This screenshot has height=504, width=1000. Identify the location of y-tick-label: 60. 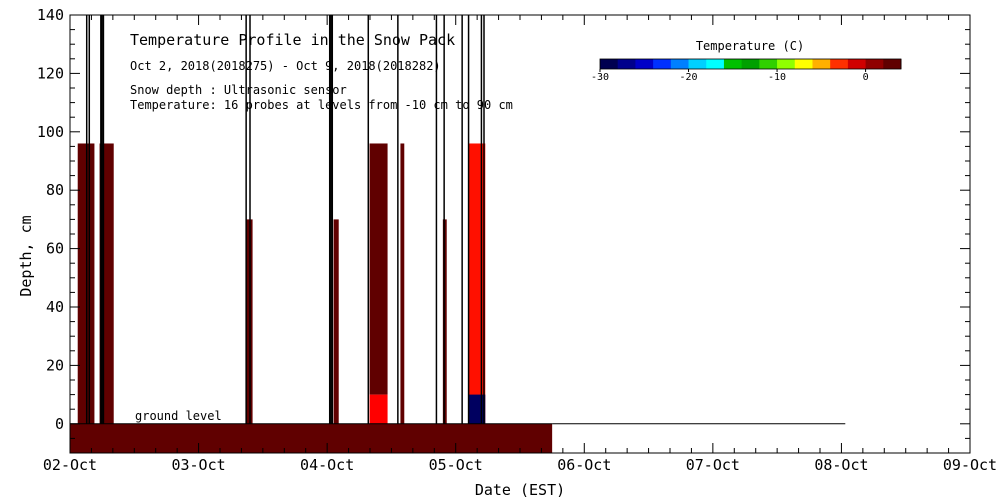
(55, 249).